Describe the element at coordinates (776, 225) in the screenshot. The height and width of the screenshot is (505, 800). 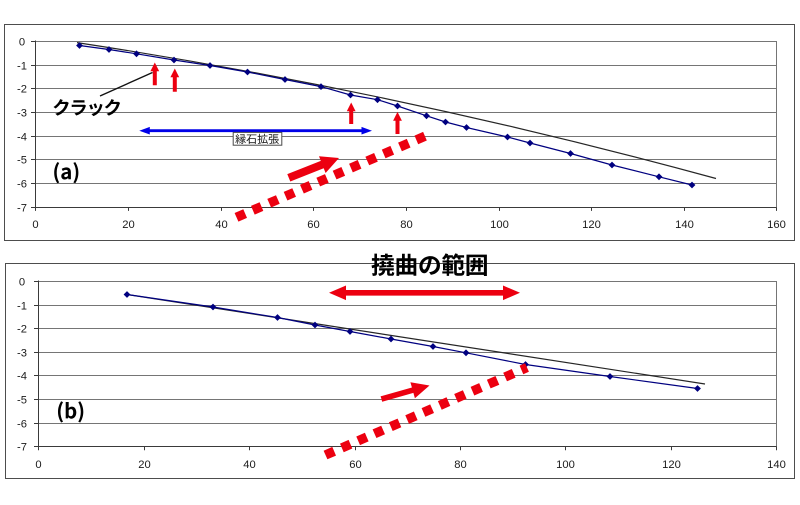
I see `svg-text: 160` at that location.